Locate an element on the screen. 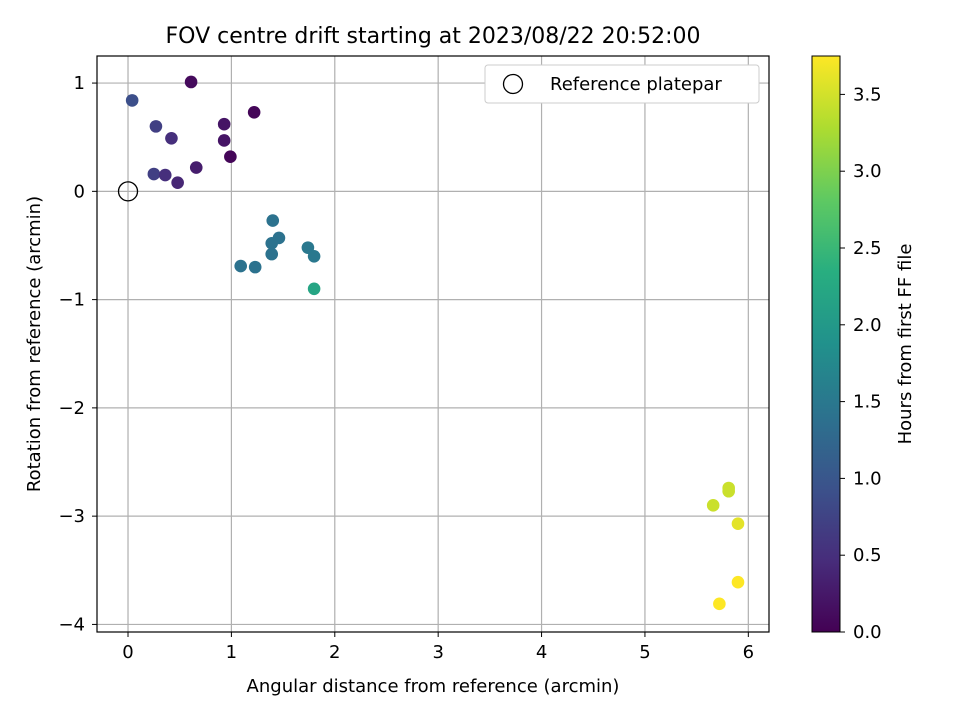  colorbar is located at coordinates (826, 344).